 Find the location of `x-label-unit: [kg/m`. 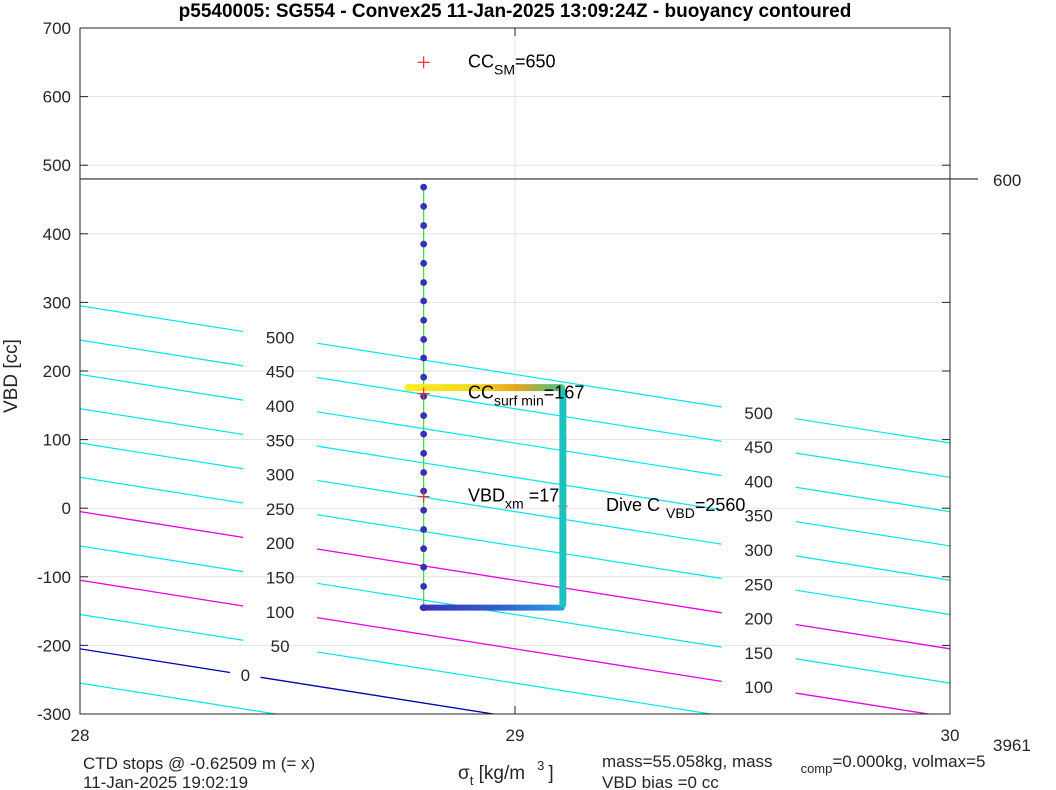

x-label-unit: [kg/m is located at coordinates (499, 773).